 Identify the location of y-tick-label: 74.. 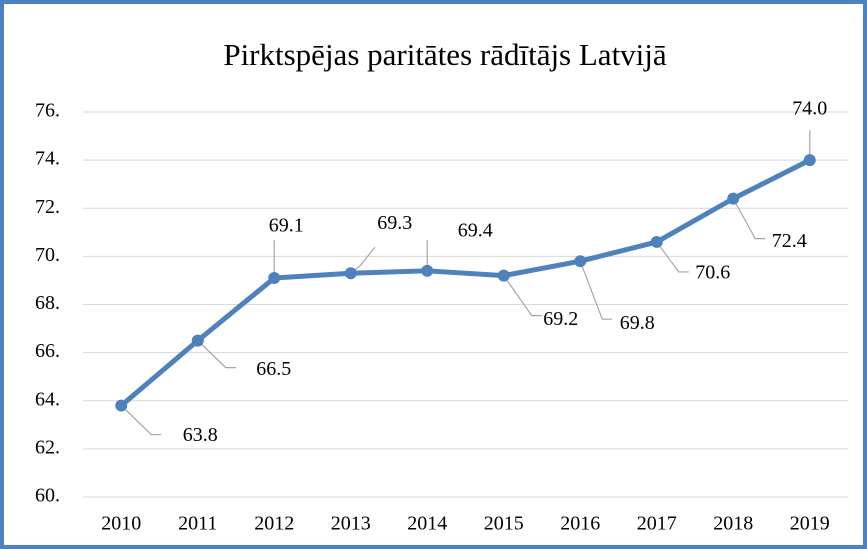
(47, 159).